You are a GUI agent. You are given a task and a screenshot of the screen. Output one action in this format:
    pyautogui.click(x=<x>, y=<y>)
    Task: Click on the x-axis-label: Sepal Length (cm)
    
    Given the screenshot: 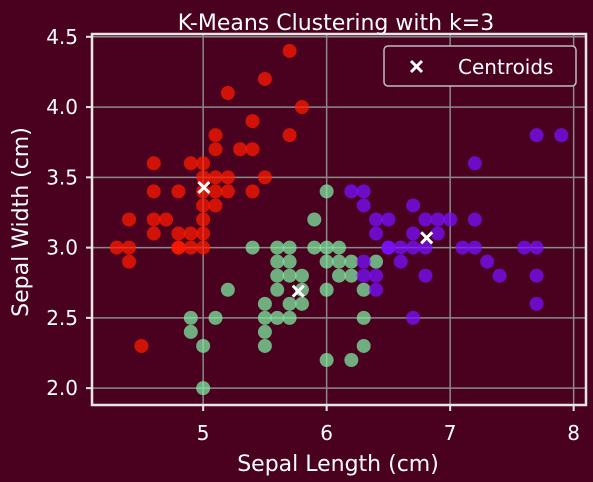 What is the action you would take?
    pyautogui.click(x=338, y=464)
    